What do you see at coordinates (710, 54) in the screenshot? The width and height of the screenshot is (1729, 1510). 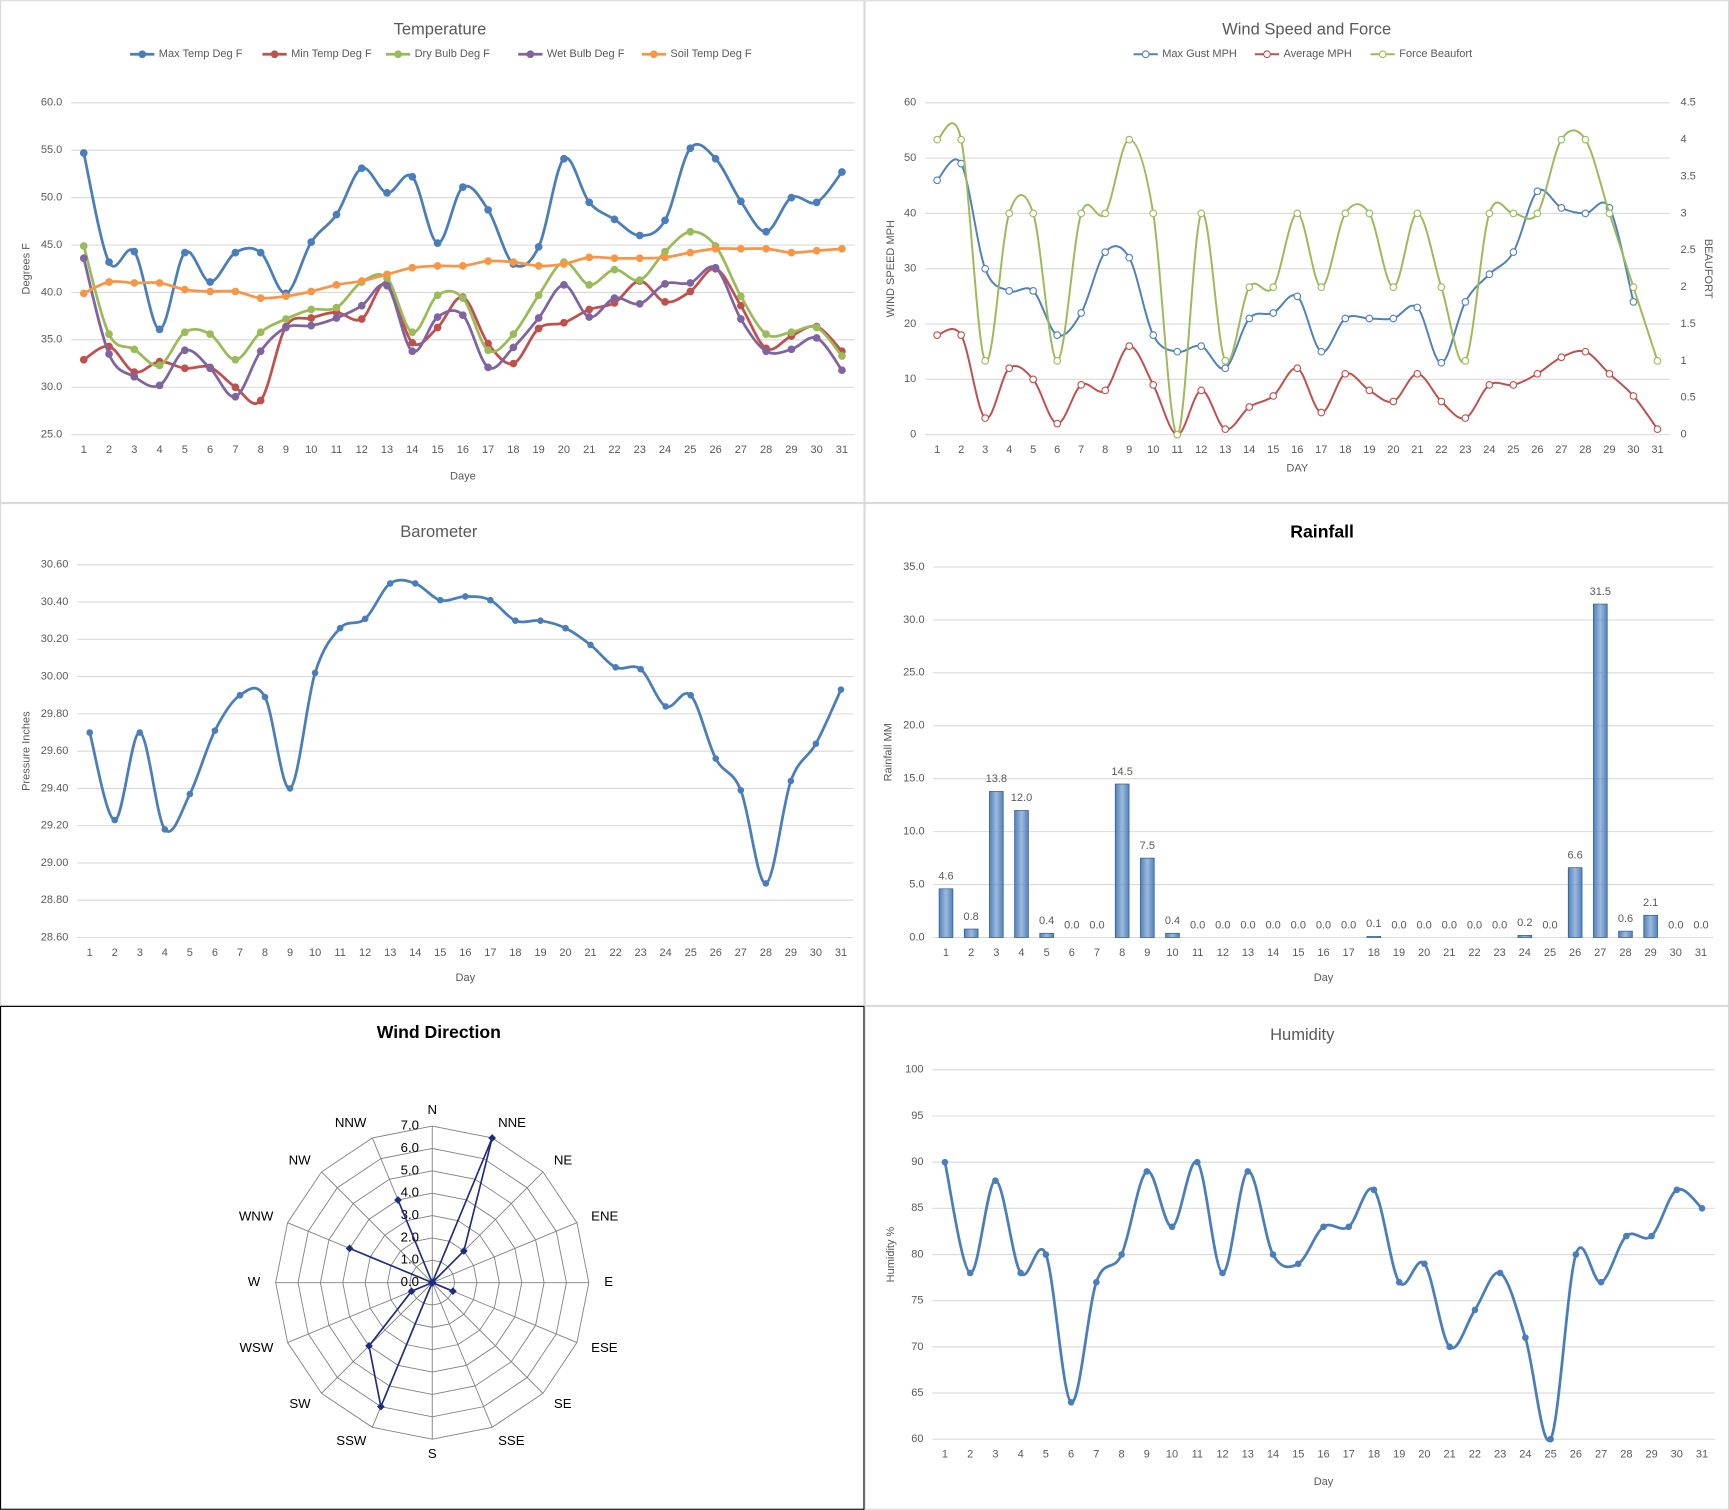 I see `legend-label: Soil Temp Deg F` at bounding box center [710, 54].